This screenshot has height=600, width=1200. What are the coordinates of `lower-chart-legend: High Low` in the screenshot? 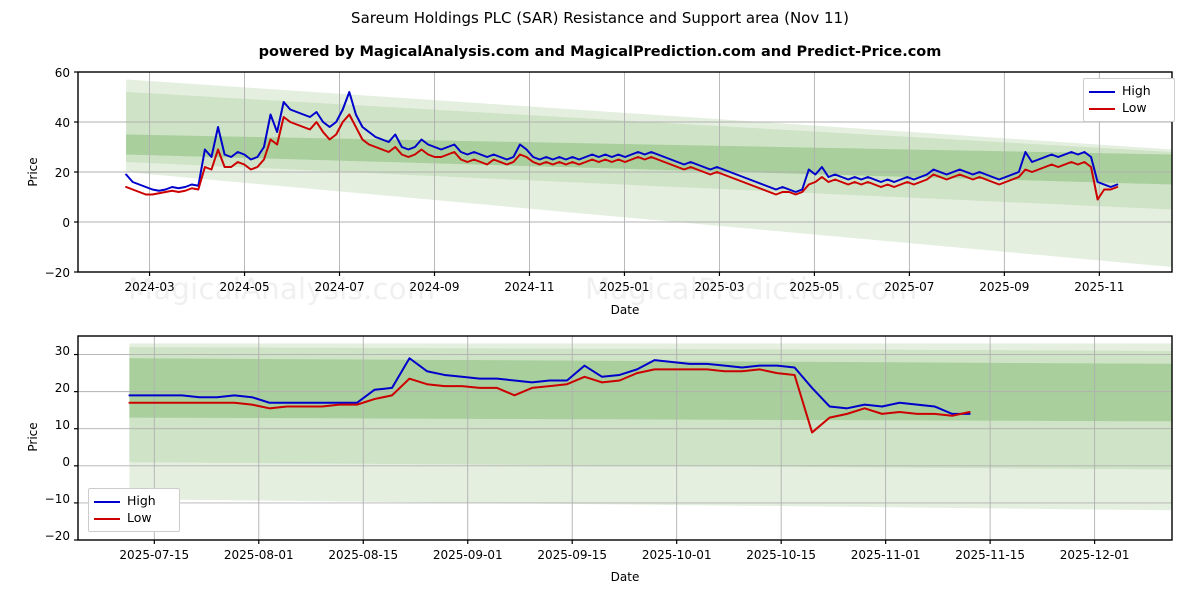 It's located at (134, 510).